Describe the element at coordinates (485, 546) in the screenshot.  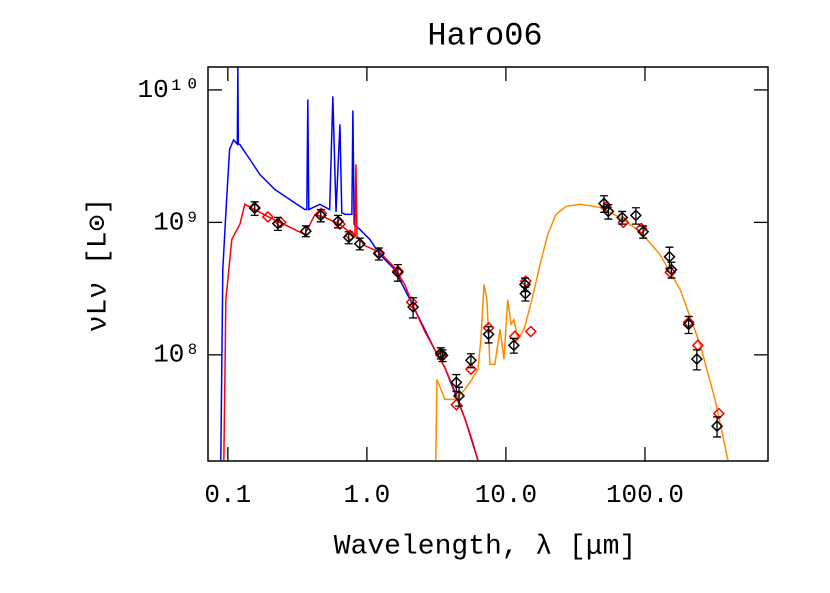
I see `x-axis-label: Wavelength, λ [μm]` at that location.